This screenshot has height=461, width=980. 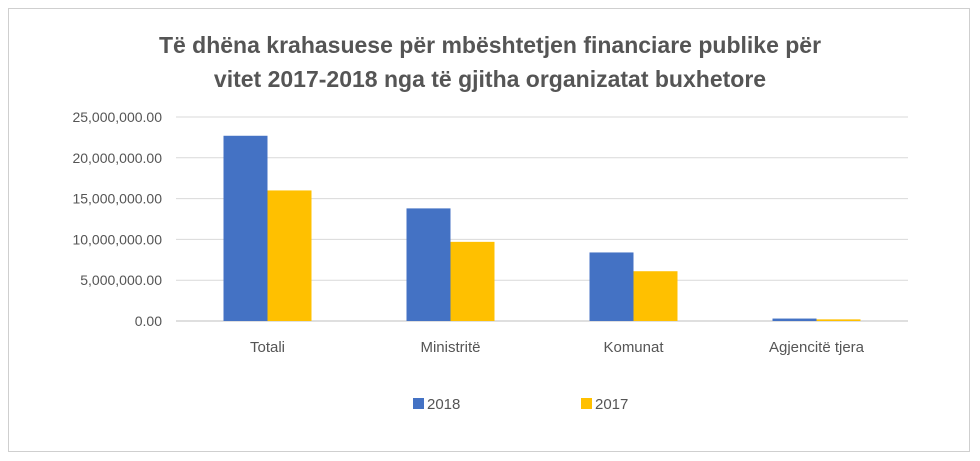 What do you see at coordinates (117, 117) in the screenshot?
I see `y-tick-label: 25,000,000.00` at bounding box center [117, 117].